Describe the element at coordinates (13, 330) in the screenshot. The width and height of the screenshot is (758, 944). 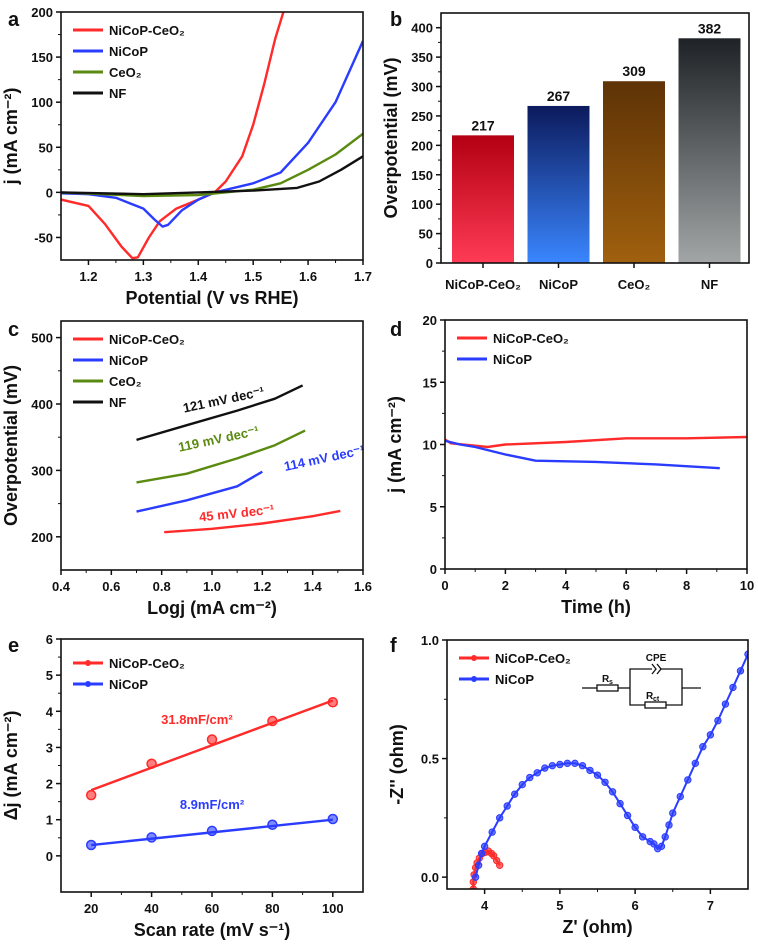
I see `panel-label: c` at that location.